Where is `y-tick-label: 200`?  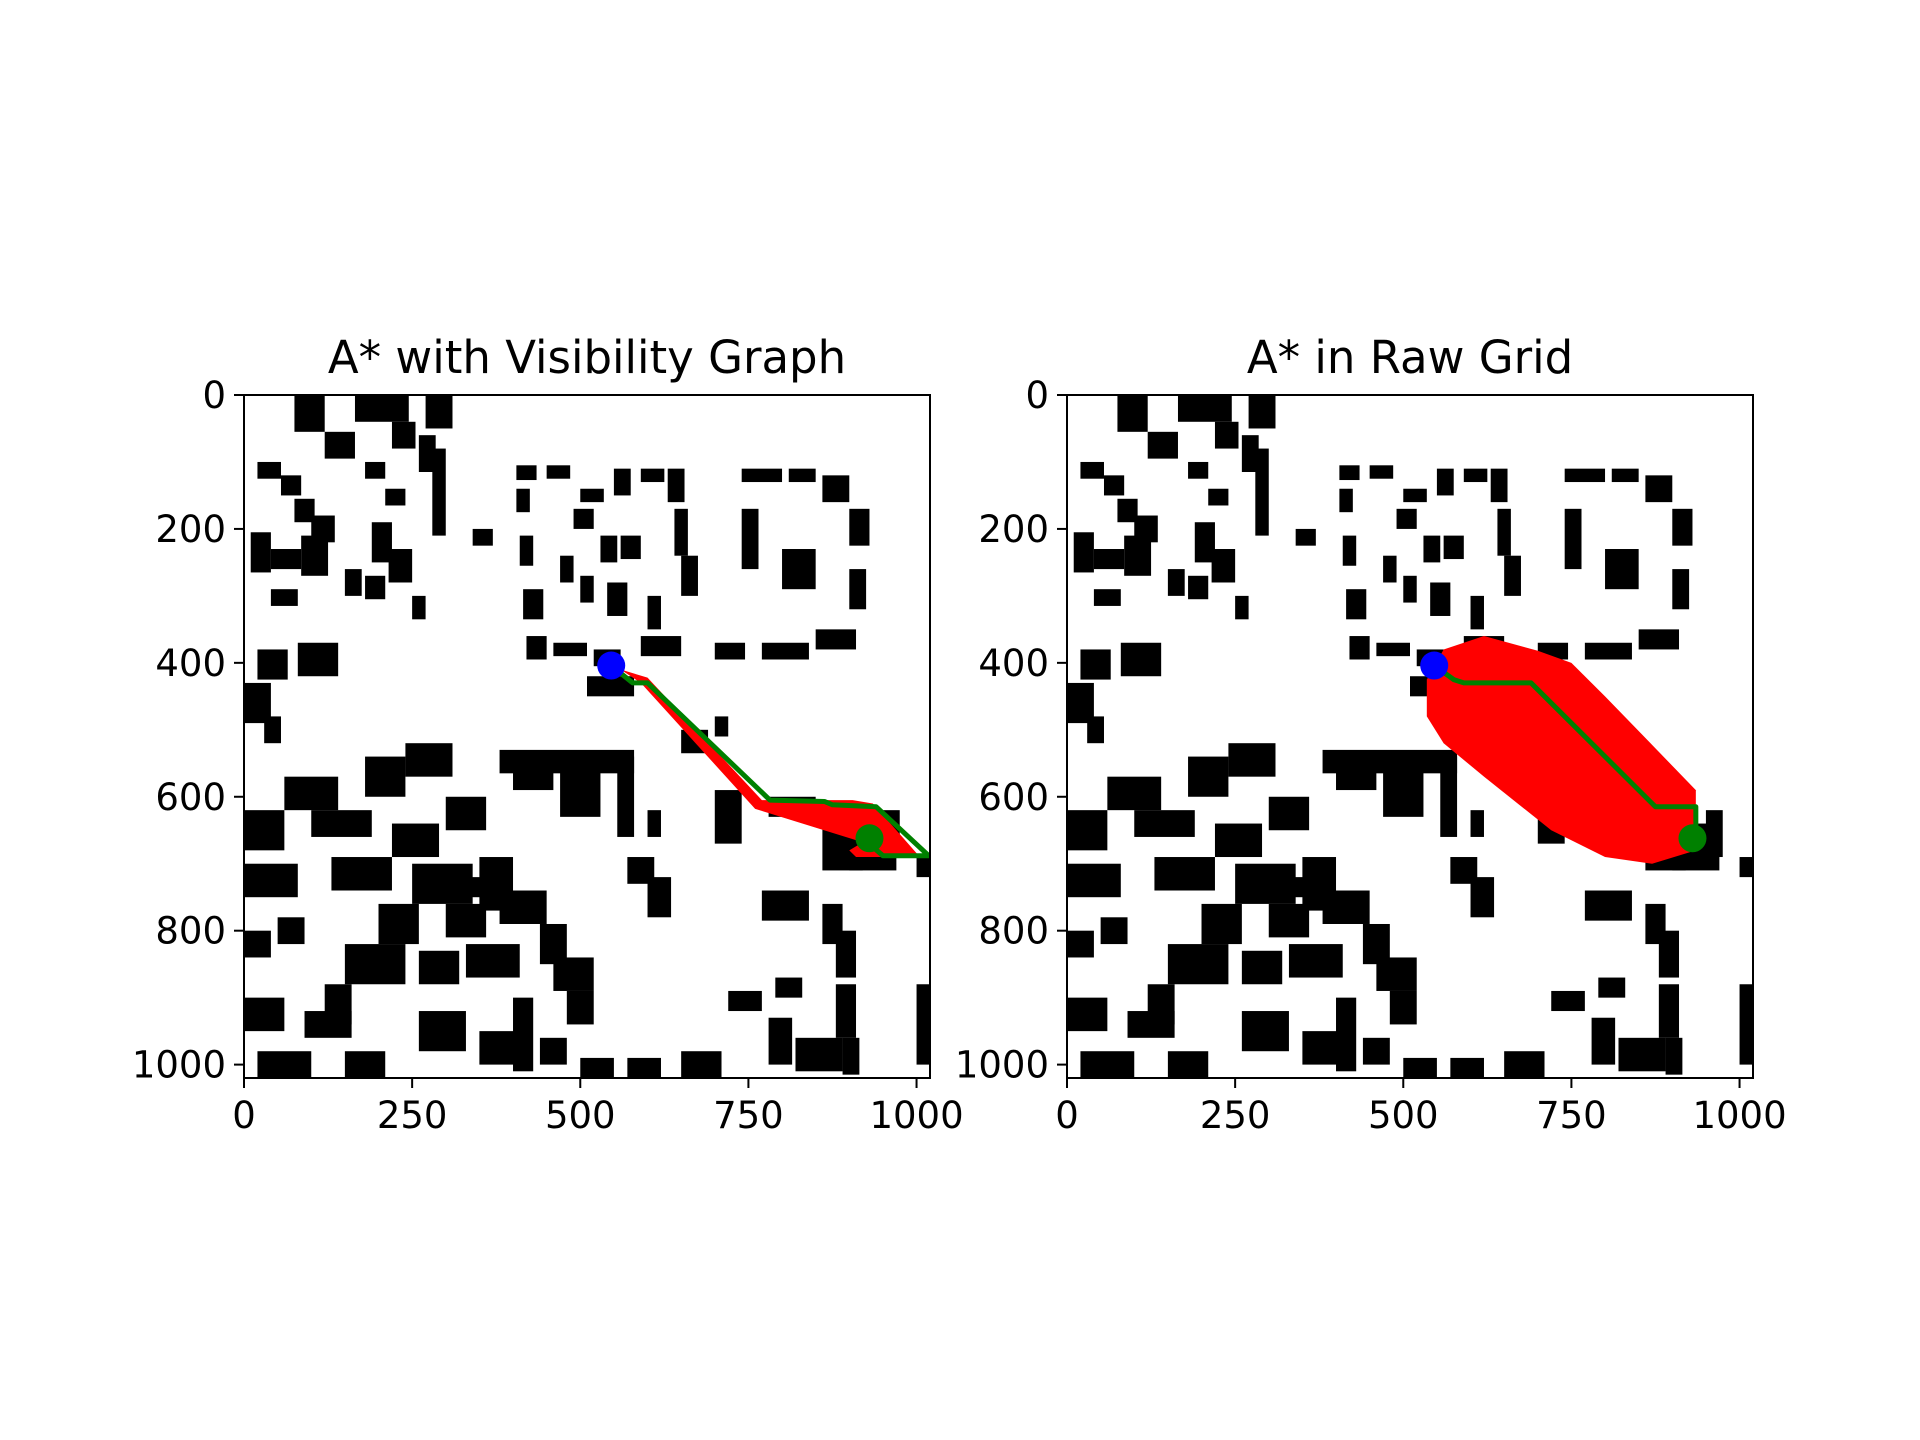
y-tick-label: 200 is located at coordinates (190, 529).